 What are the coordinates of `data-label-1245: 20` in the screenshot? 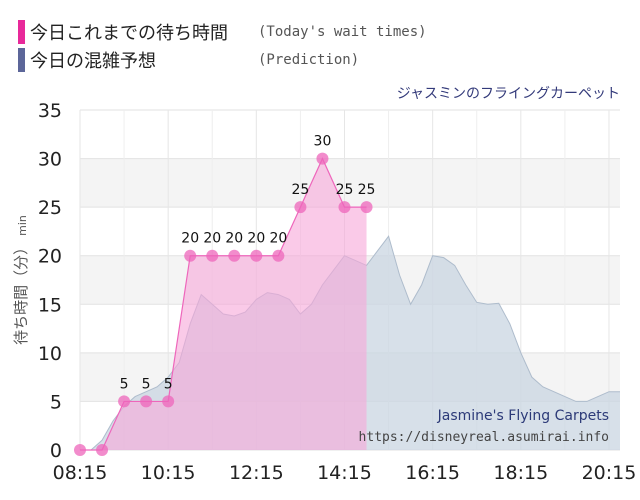 It's located at (278, 239).